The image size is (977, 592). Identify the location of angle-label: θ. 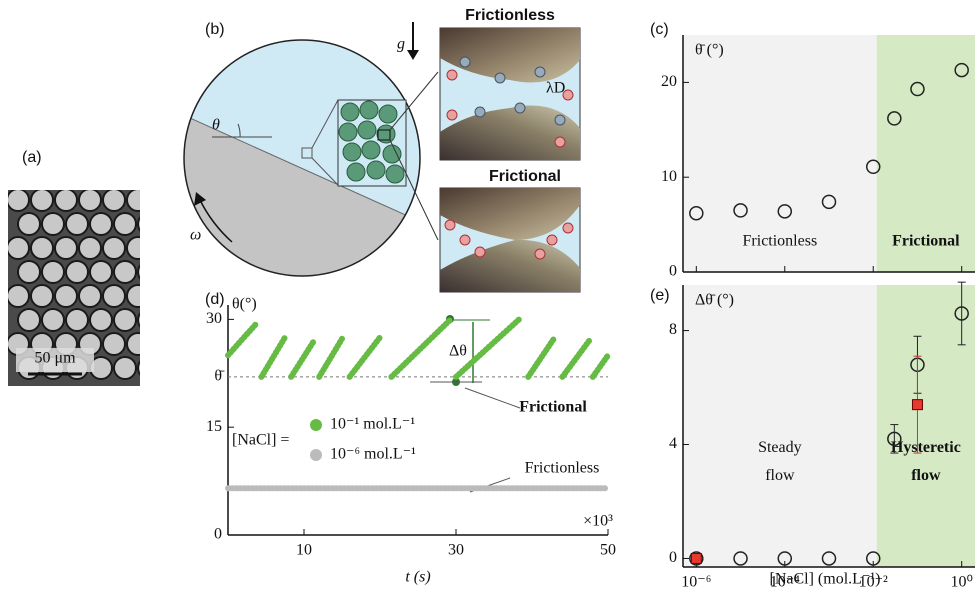
(216, 125).